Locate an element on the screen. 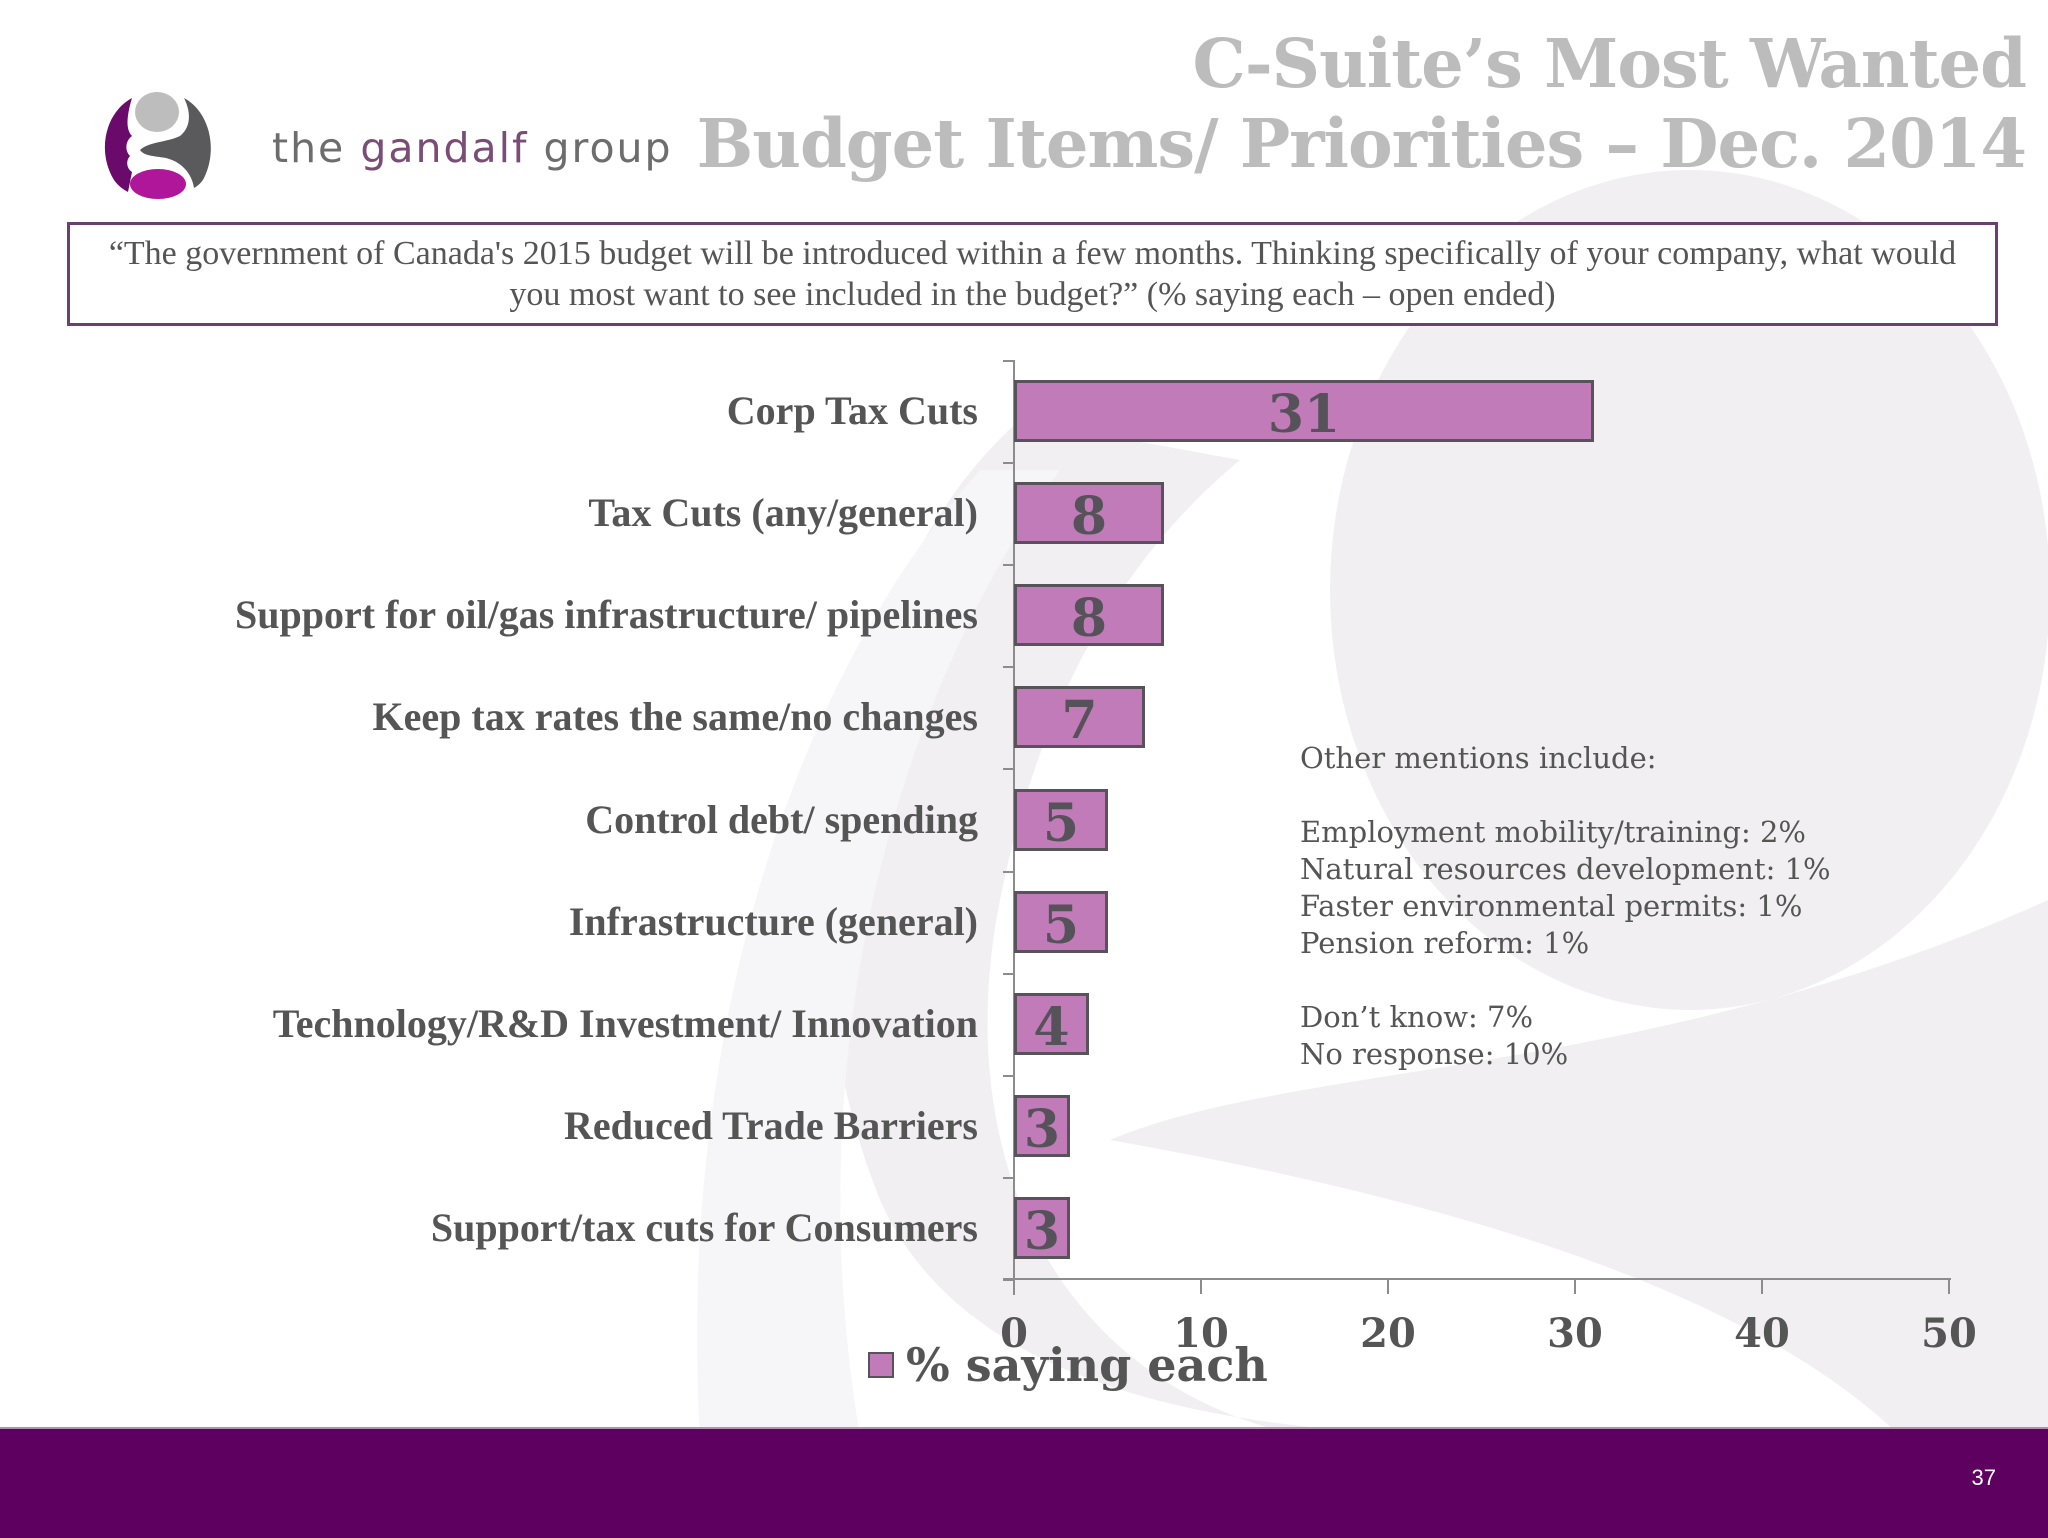  category-label: Reduced Trade Barriers is located at coordinates (770, 1125).